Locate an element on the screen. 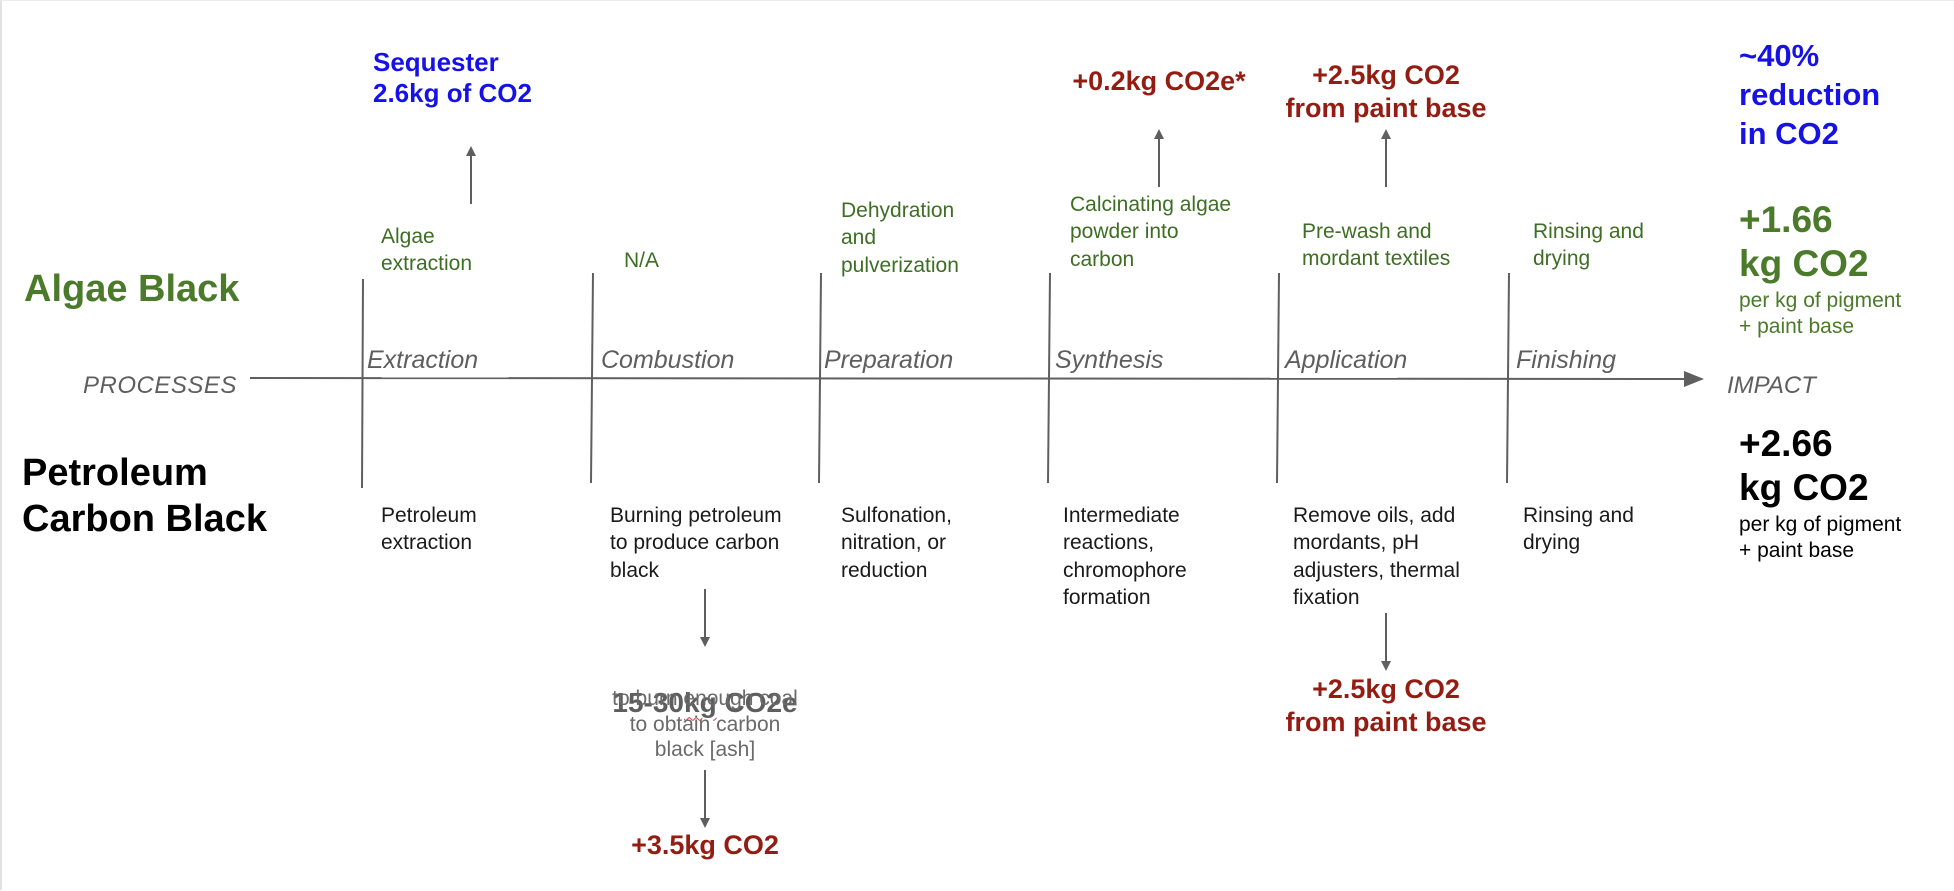  petroleum-application-effect: +2.5kg CO2 from paint base is located at coordinates (1386, 705).